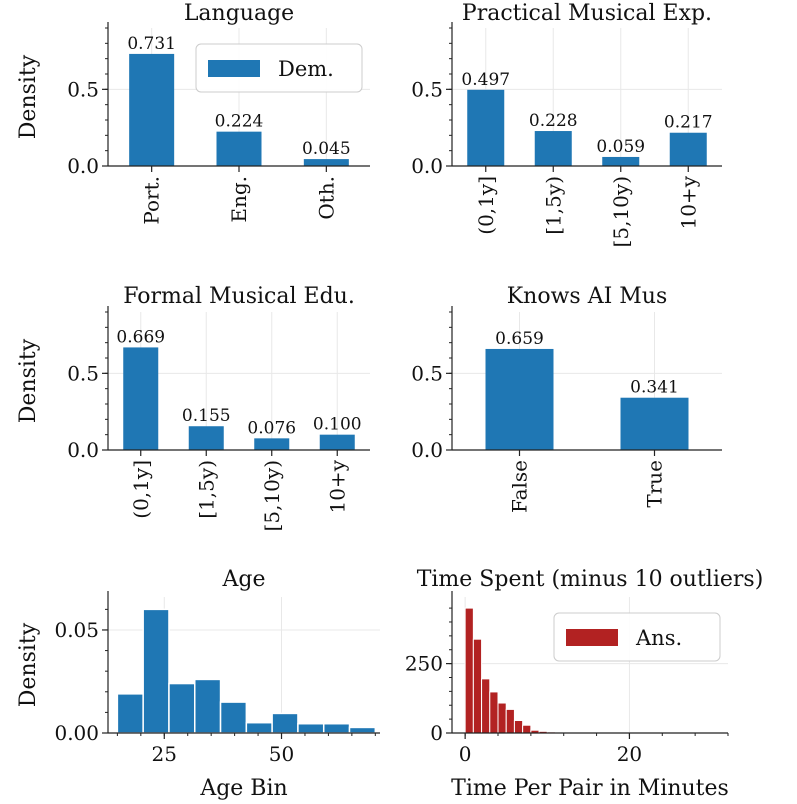  What do you see at coordinates (76, 630) in the screenshot?
I see `y-tick-label: 0.05` at bounding box center [76, 630].